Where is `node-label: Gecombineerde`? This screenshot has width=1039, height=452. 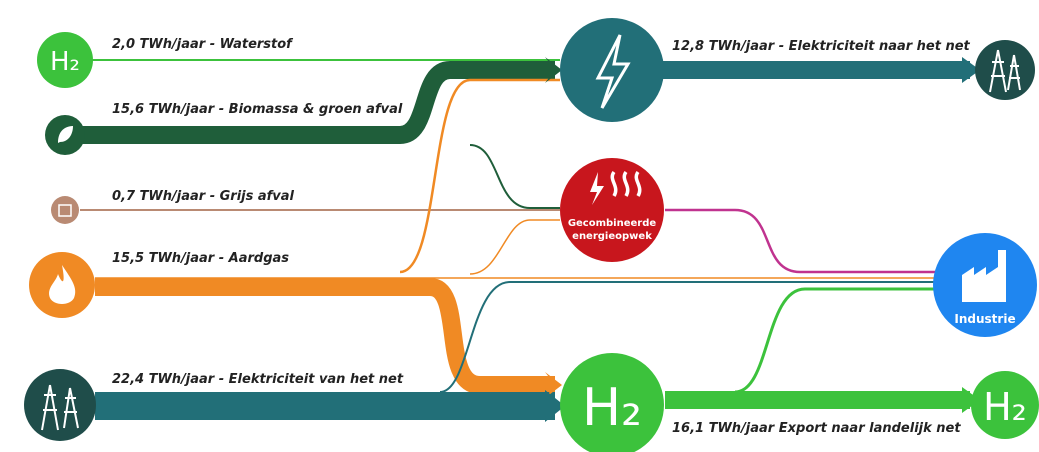 node-label: Gecombineerde is located at coordinates (612, 223).